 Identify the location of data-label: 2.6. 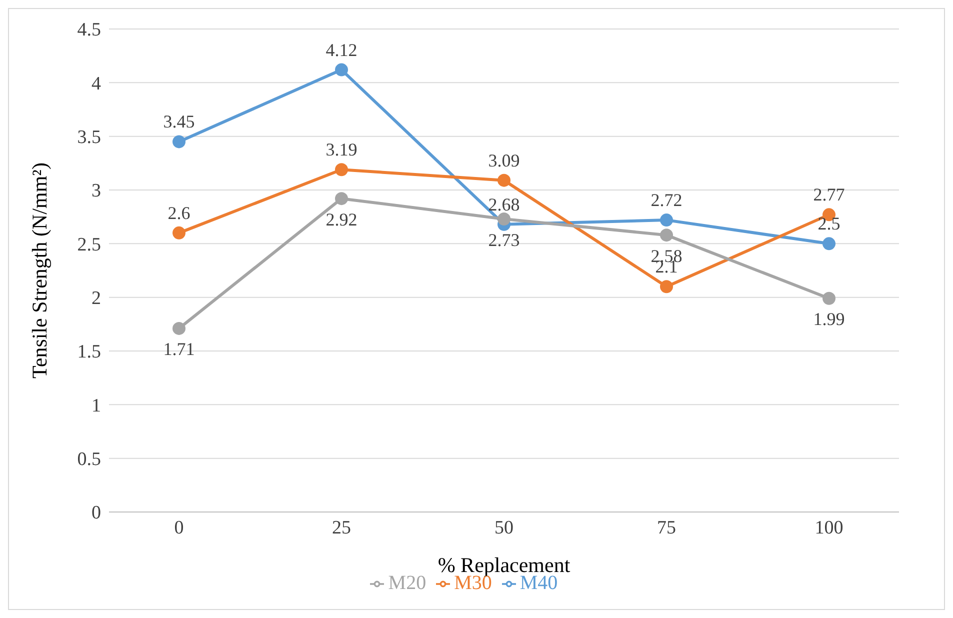
(179, 212).